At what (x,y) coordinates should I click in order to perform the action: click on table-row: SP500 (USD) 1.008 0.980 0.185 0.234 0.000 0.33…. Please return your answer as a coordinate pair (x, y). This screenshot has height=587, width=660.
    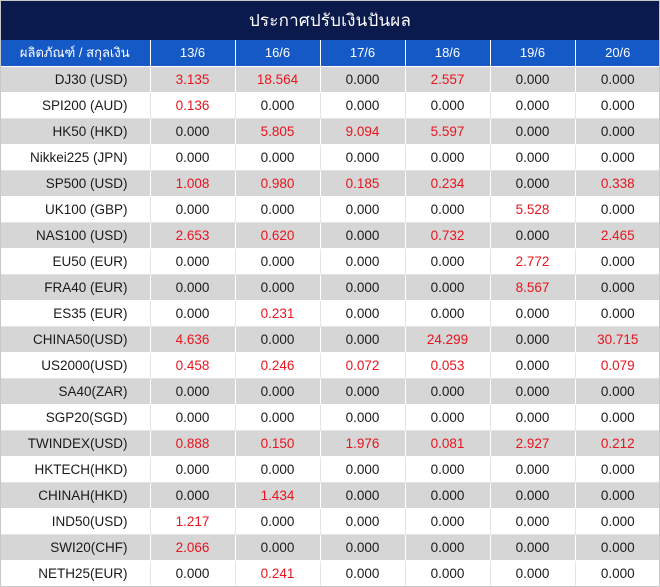
    Looking at the image, I should click on (330, 183).